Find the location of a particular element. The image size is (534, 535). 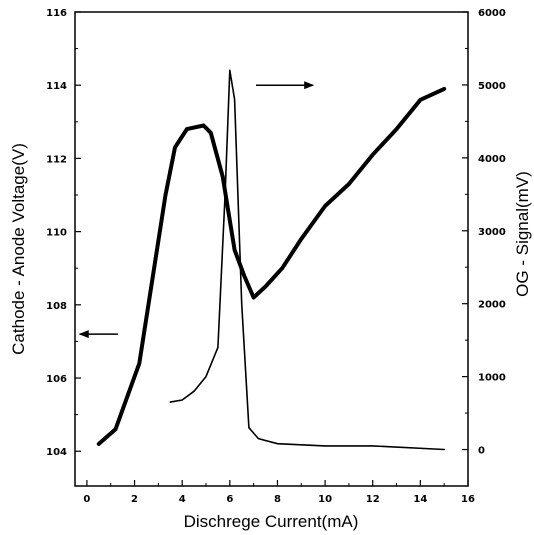

y-right-tick-label: 1000 is located at coordinates (492, 378).